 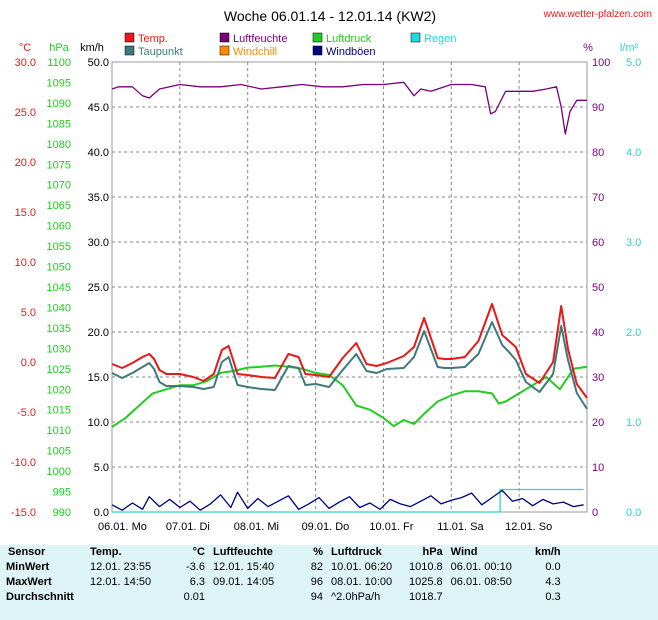 What do you see at coordinates (362, 567) in the screenshot?
I see `cell-pressure-time: 10.01. 06:20` at bounding box center [362, 567].